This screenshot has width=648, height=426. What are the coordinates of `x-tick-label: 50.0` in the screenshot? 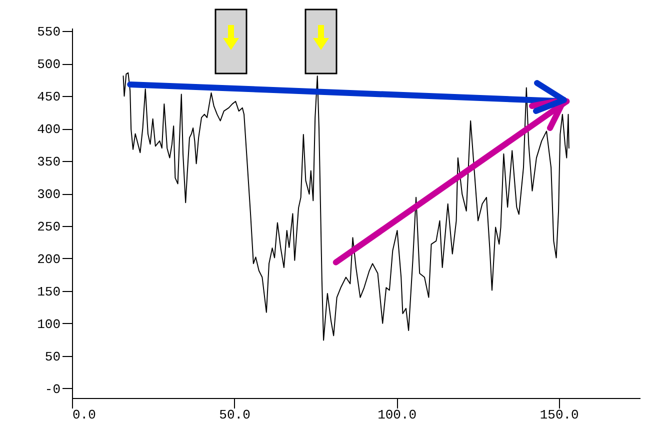 It's located at (234, 415).